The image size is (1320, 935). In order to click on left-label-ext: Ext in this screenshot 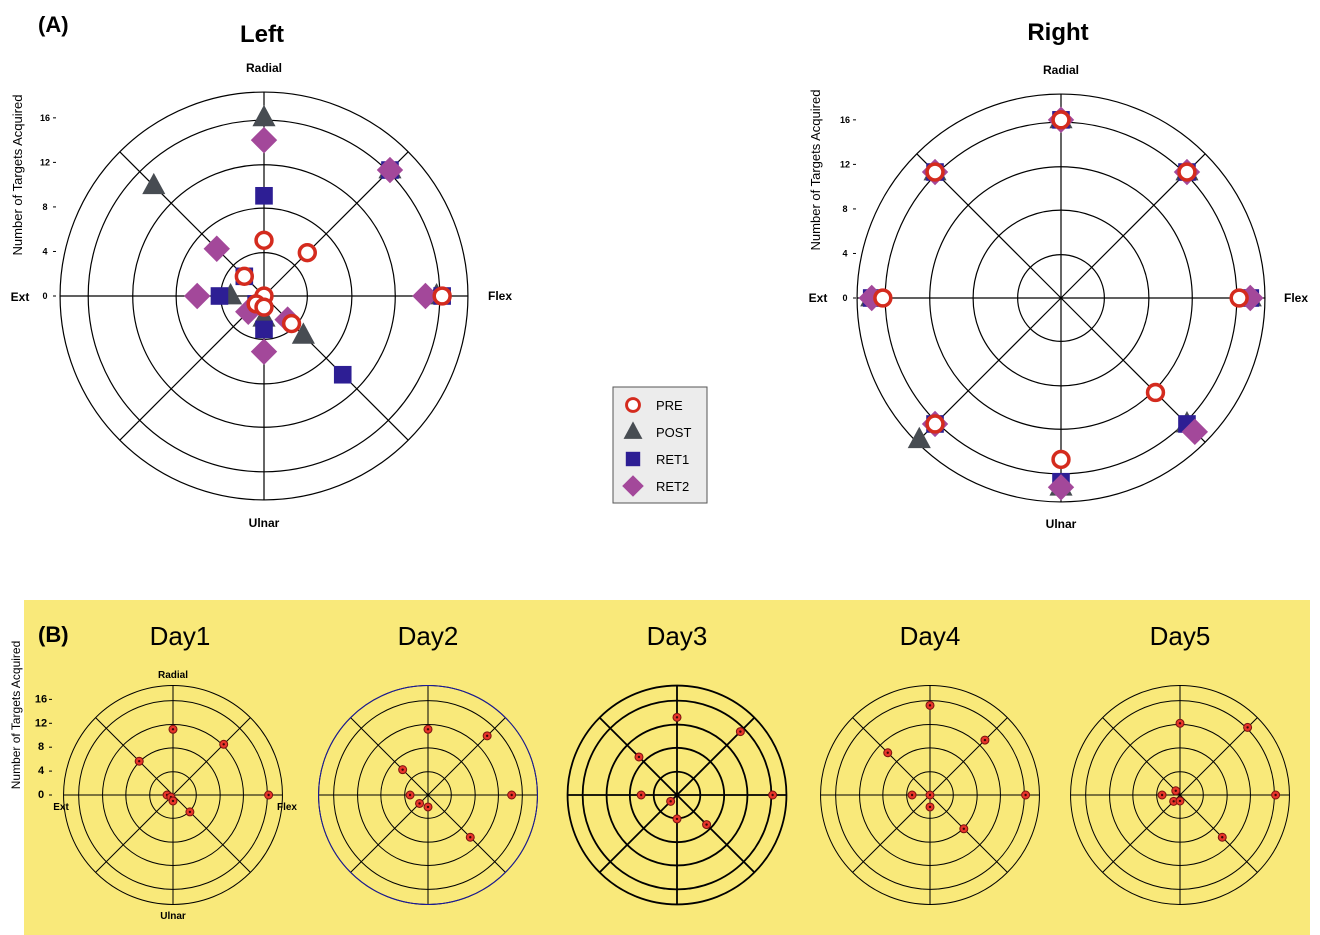, I will do `click(20, 297)`.